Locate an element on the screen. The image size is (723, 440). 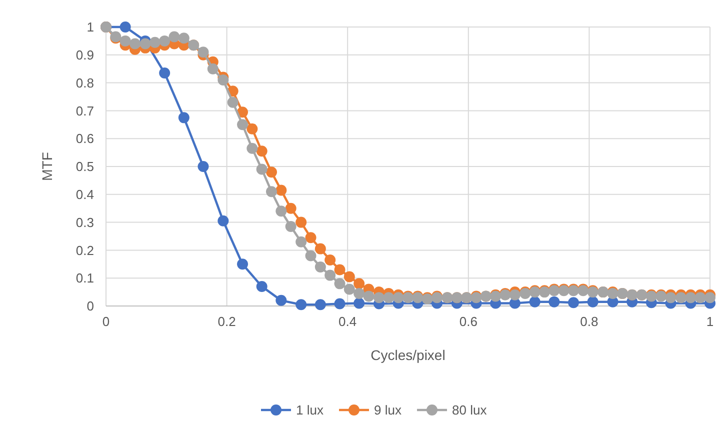
y-tick-label: 0.6 is located at coordinates (85, 138).